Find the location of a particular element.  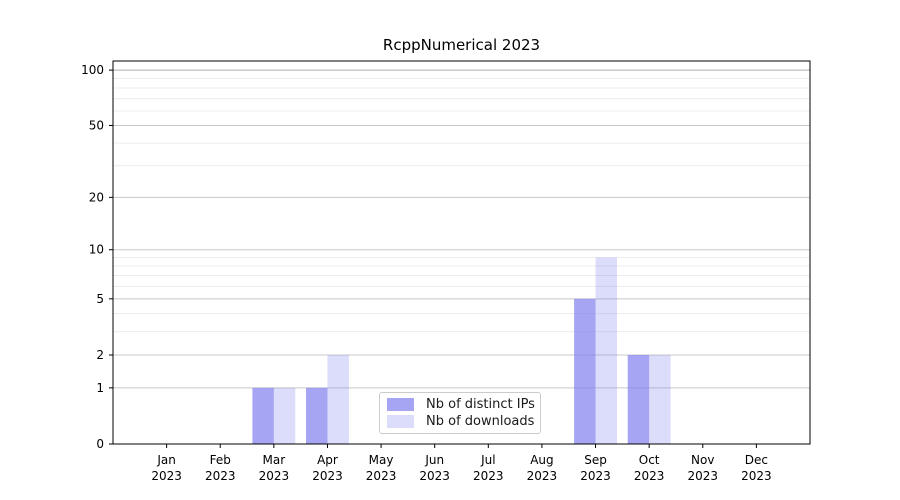

x-tick-label-month: Aug is located at coordinates (541, 460).